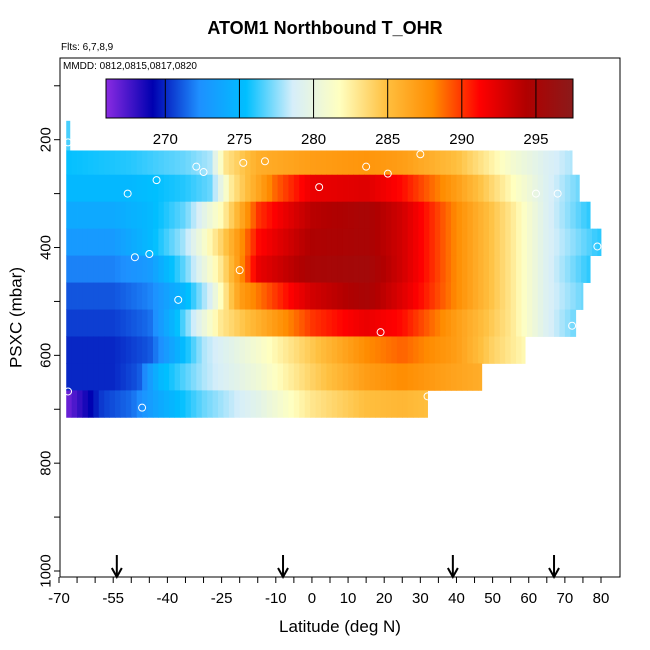  I want to click on x-tick-label: 30, so click(420, 598).